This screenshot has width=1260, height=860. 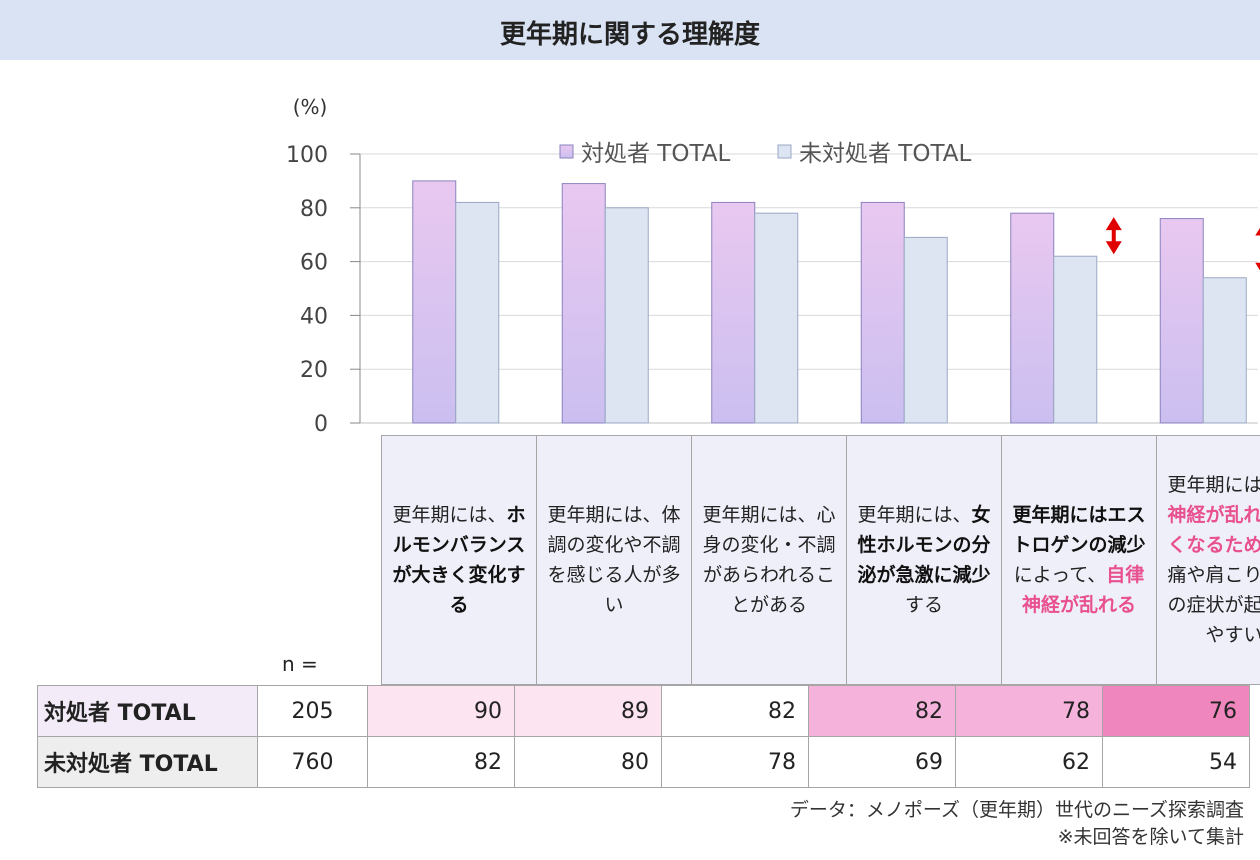 What do you see at coordinates (923, 605) in the screenshot?
I see `category-label-text: する` at bounding box center [923, 605].